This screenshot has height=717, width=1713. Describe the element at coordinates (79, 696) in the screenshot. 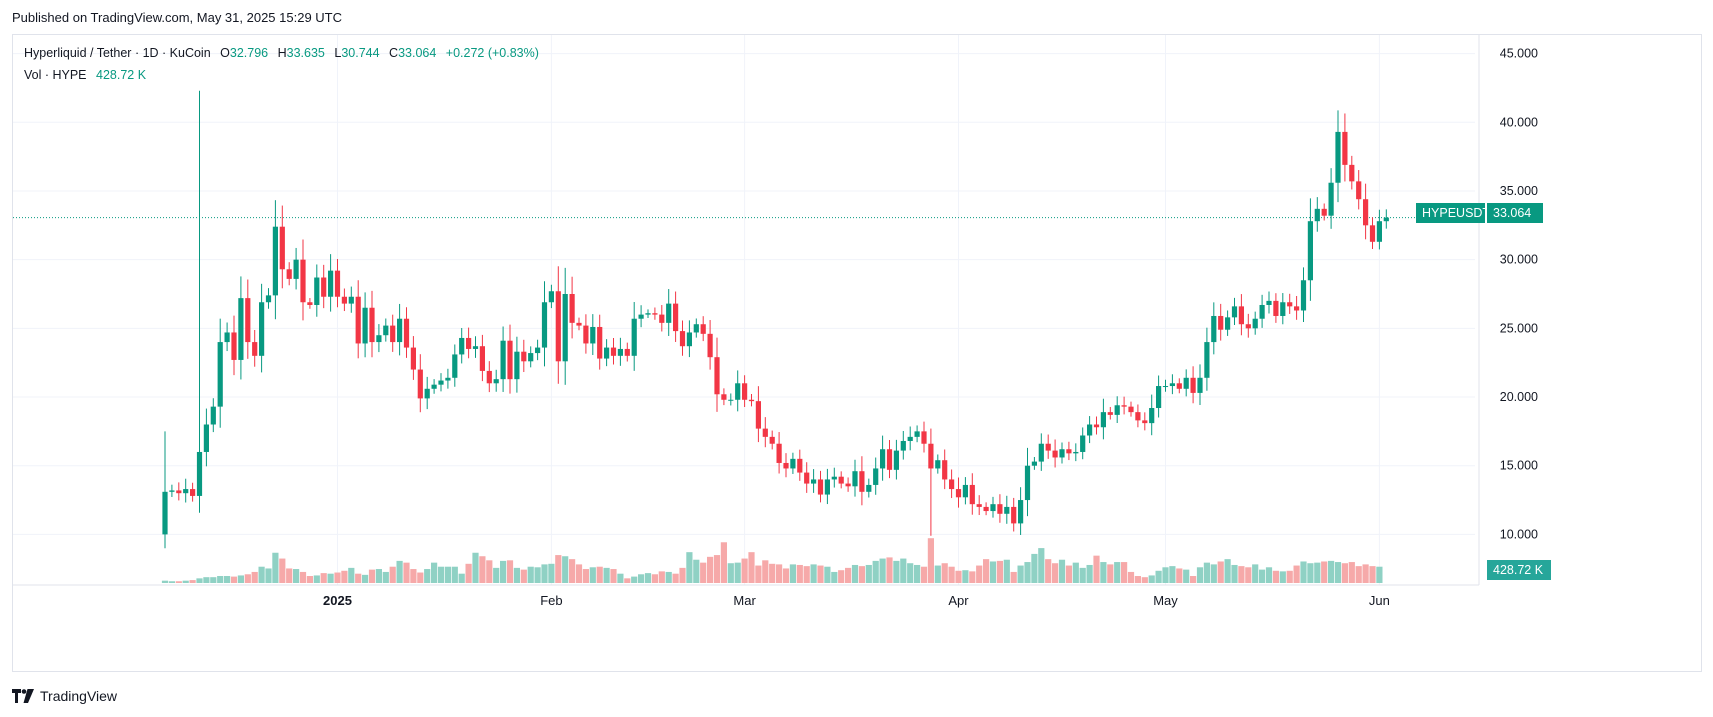

I see `brand-name: TradingView` at that location.